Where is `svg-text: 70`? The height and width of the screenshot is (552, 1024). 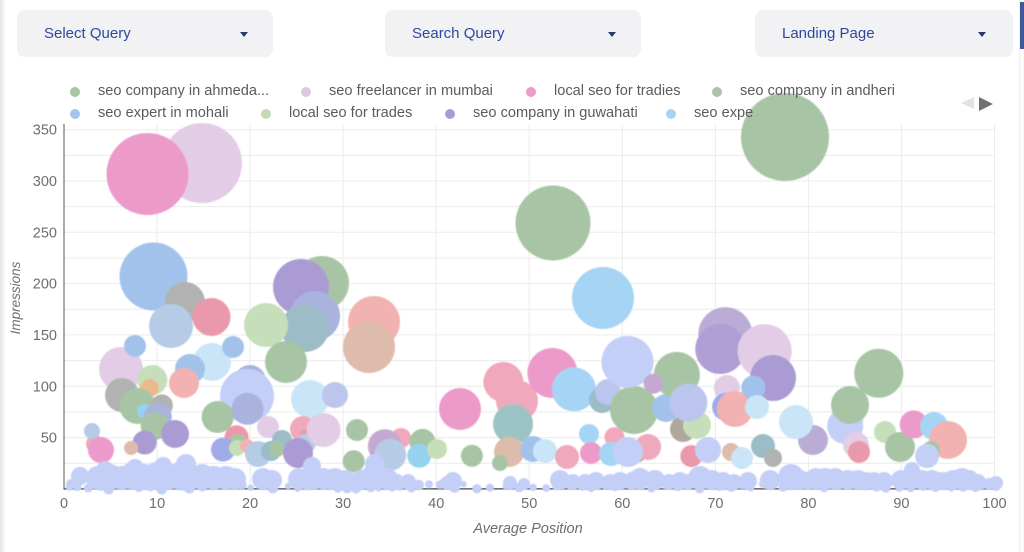
svg-text: 70 is located at coordinates (715, 504).